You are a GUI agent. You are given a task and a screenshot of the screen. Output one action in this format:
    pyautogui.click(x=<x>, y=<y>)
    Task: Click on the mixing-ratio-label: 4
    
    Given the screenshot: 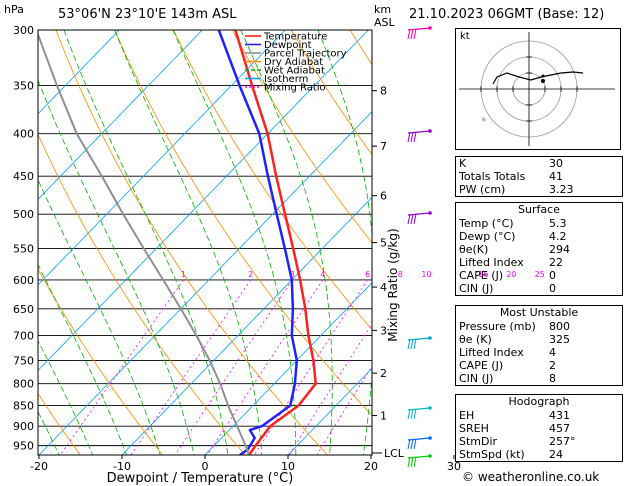 What is the action you would take?
    pyautogui.click(x=322, y=274)
    